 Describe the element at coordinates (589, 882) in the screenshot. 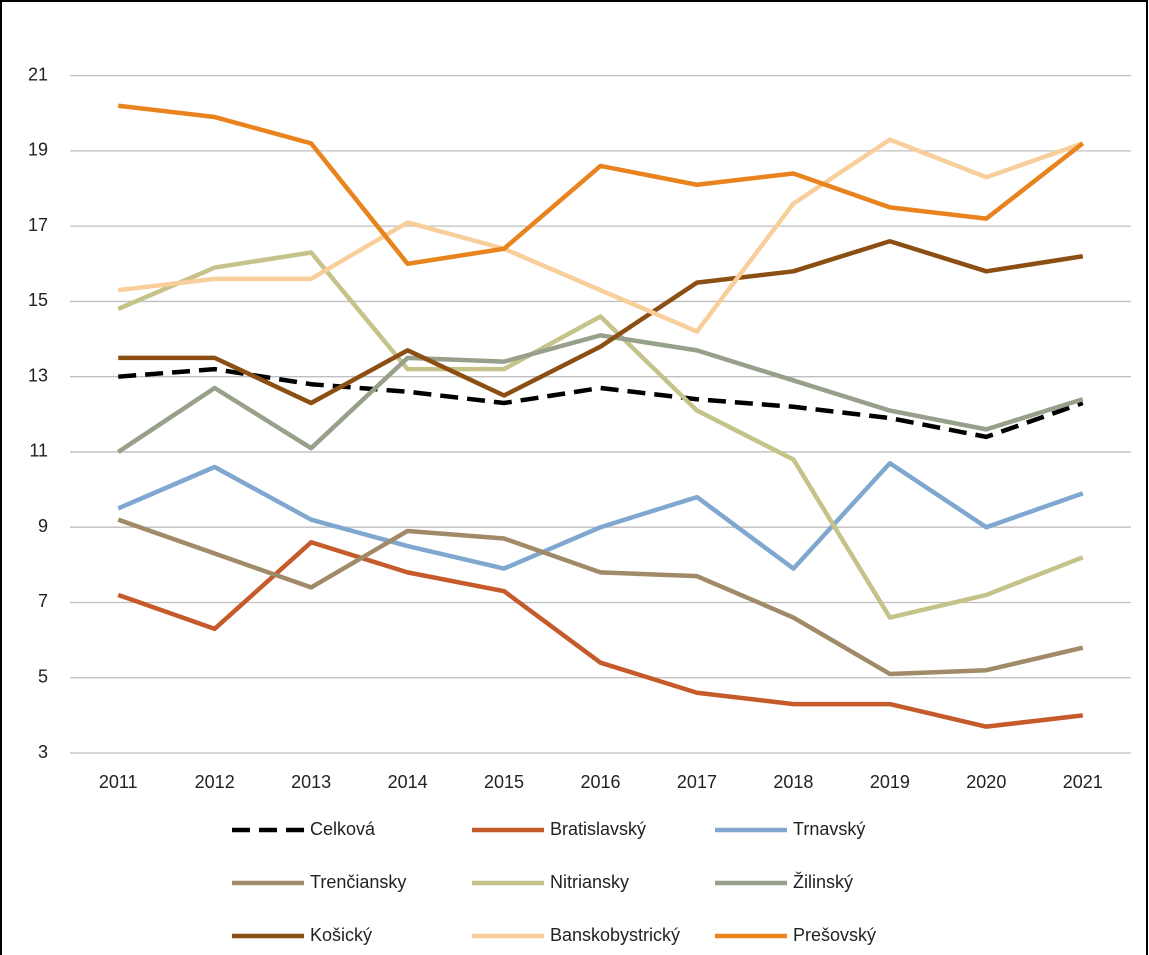

I see `legend-label: Nitriansky` at that location.